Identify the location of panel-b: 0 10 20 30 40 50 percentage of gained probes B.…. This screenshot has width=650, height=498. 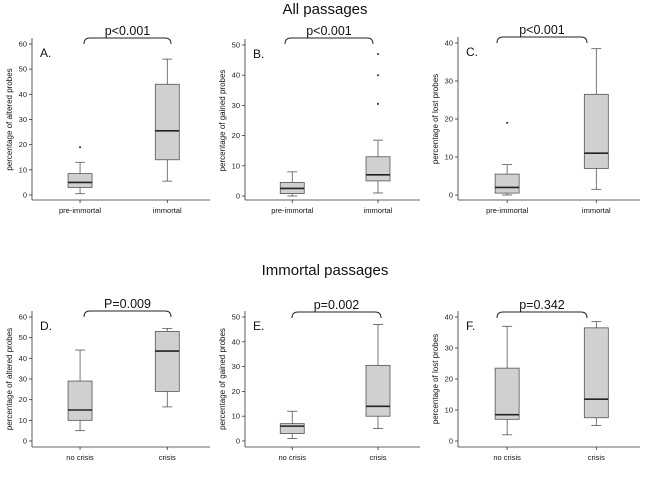
(319, 119).